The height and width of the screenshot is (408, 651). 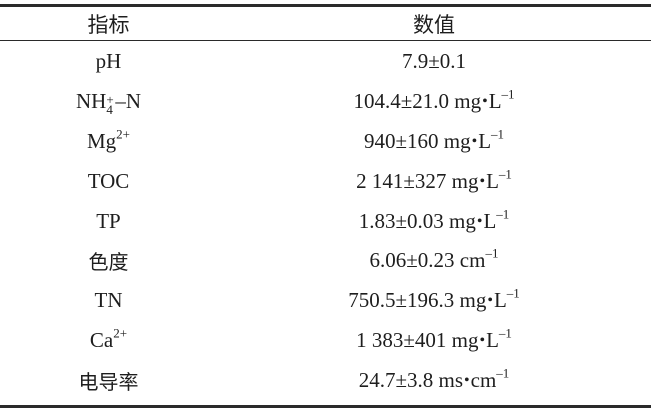 I want to click on table-row: NH +4 –N 104.4±21.0 mg•L–1, so click(x=325, y=102).